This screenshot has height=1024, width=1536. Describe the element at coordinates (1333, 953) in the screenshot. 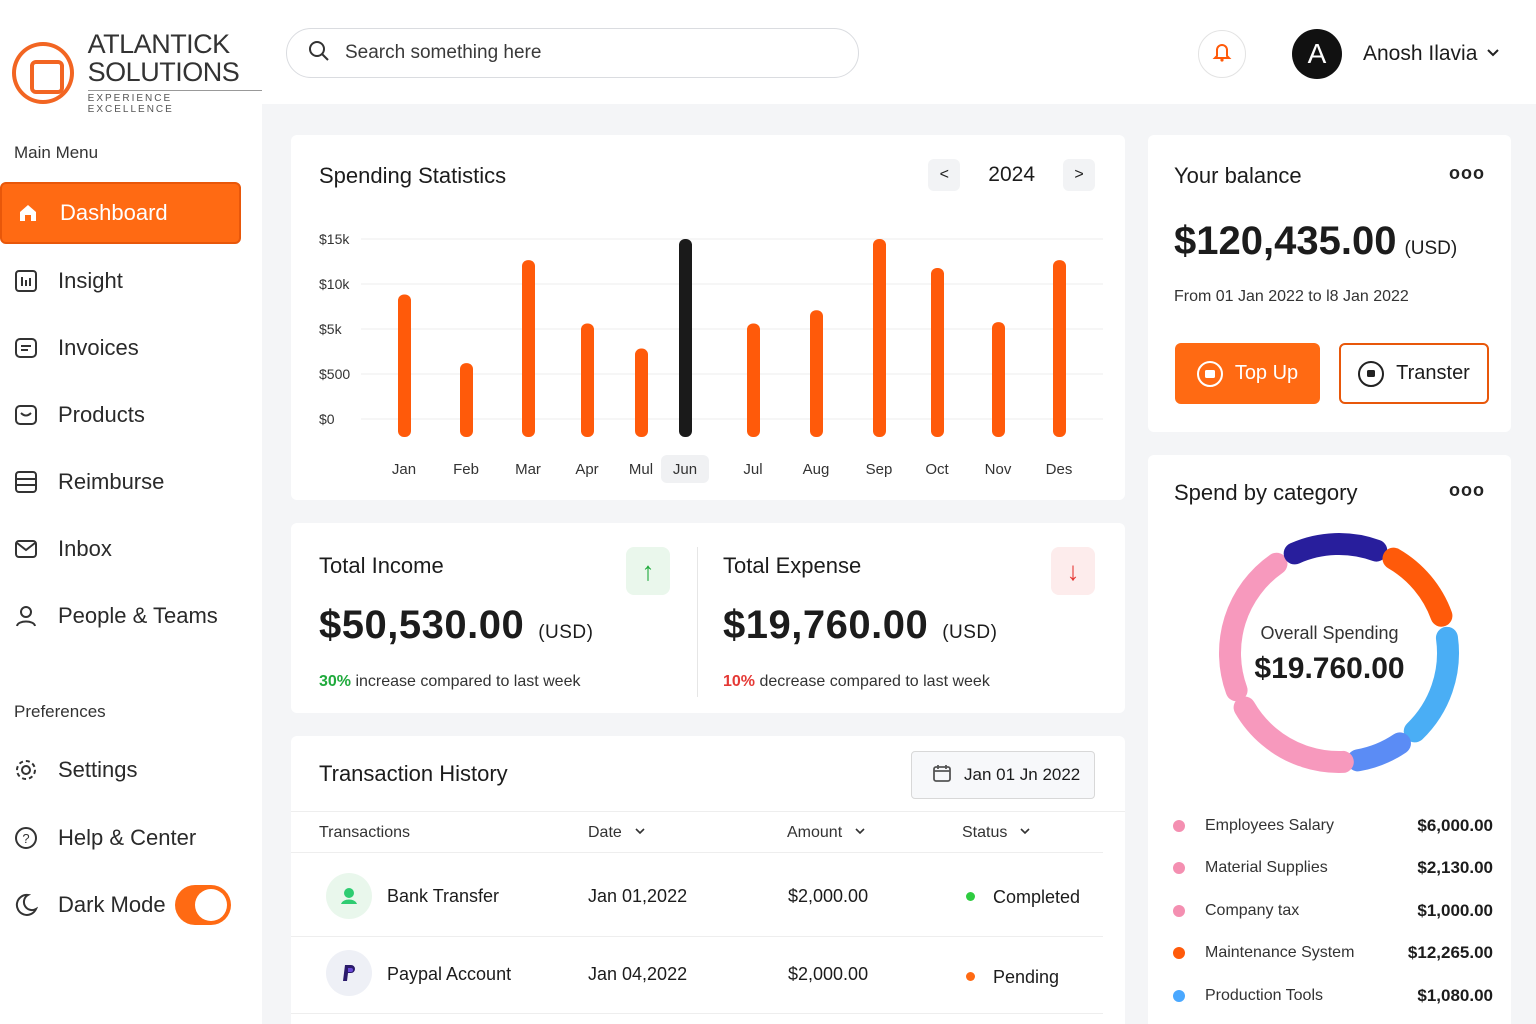

I see `category-item: Maintenance System $12,265.00` at that location.